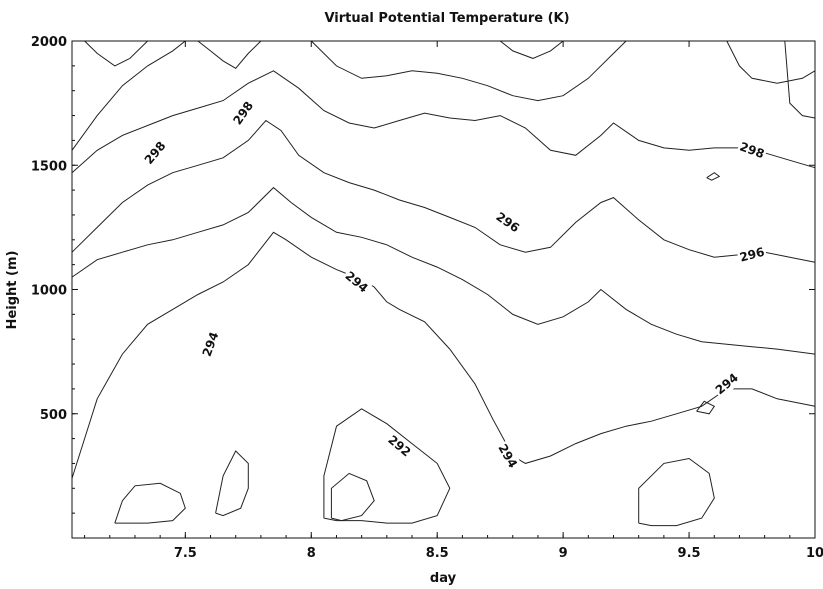  I want to click on y-axis-title: Height (m), so click(12, 290).